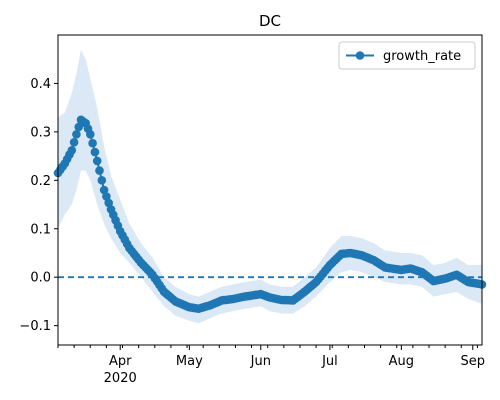 The width and height of the screenshot is (500, 400). What do you see at coordinates (40, 84) in the screenshot?
I see `y-tick-label: 0.4` at bounding box center [40, 84].